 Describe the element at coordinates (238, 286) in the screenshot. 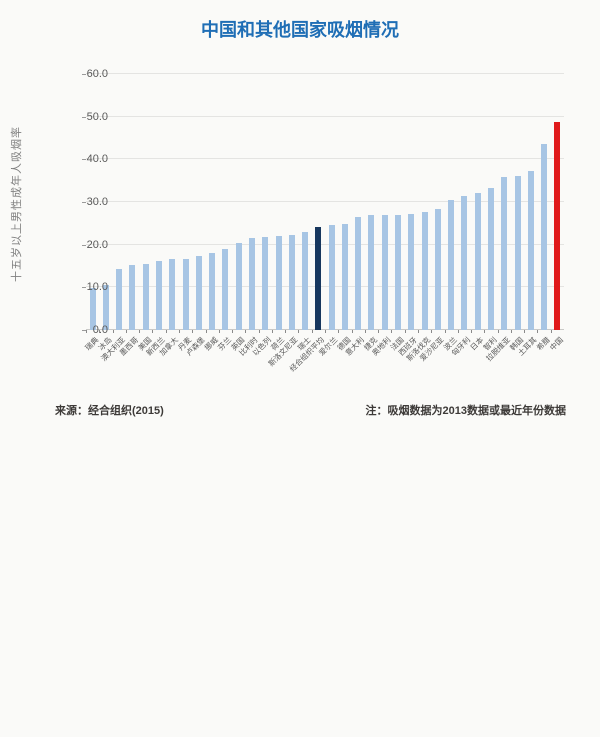

I see `bar-英国` at that location.